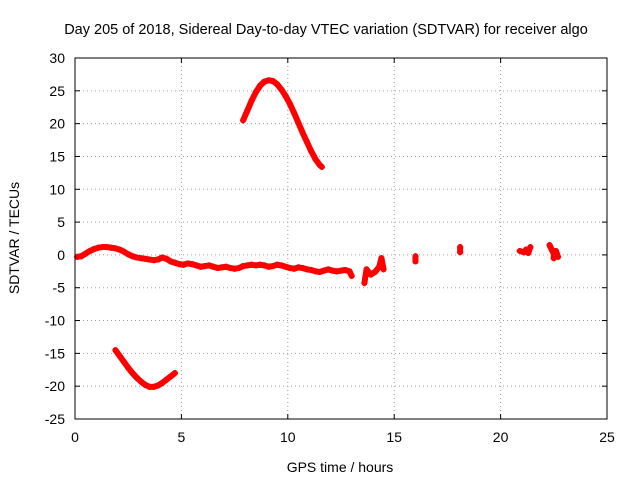 This screenshot has height=480, width=640. I want to click on y-tick-label: -5, so click(59, 288).